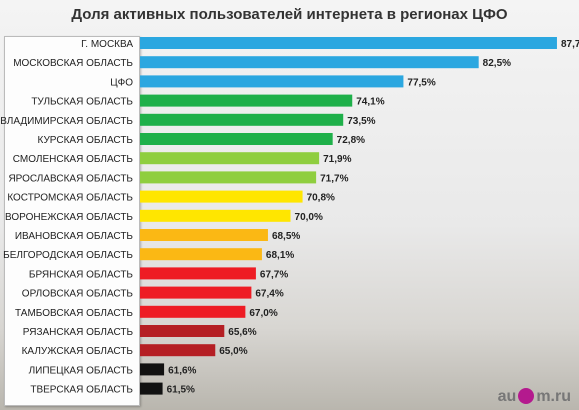  What do you see at coordinates (263, 313) in the screenshot?
I see `data-label: 67,0%` at bounding box center [263, 313].